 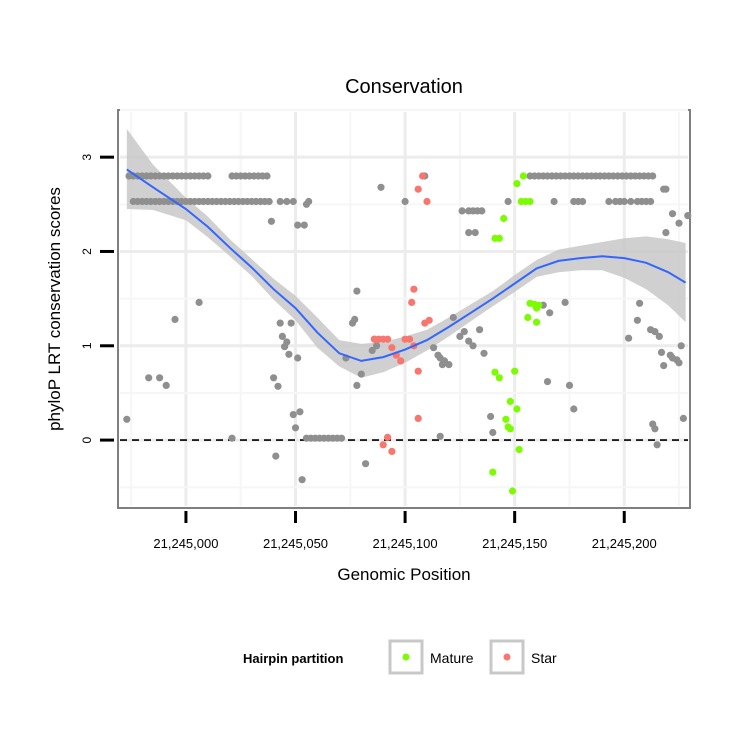 I want to click on y-tick-label: 1, so click(x=87, y=345).